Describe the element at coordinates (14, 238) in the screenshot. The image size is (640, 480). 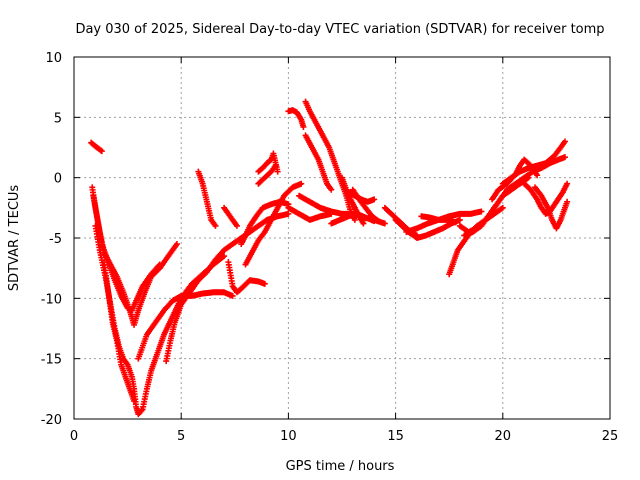
I see `y-axis-label: SDTVAR / TECUs` at that location.